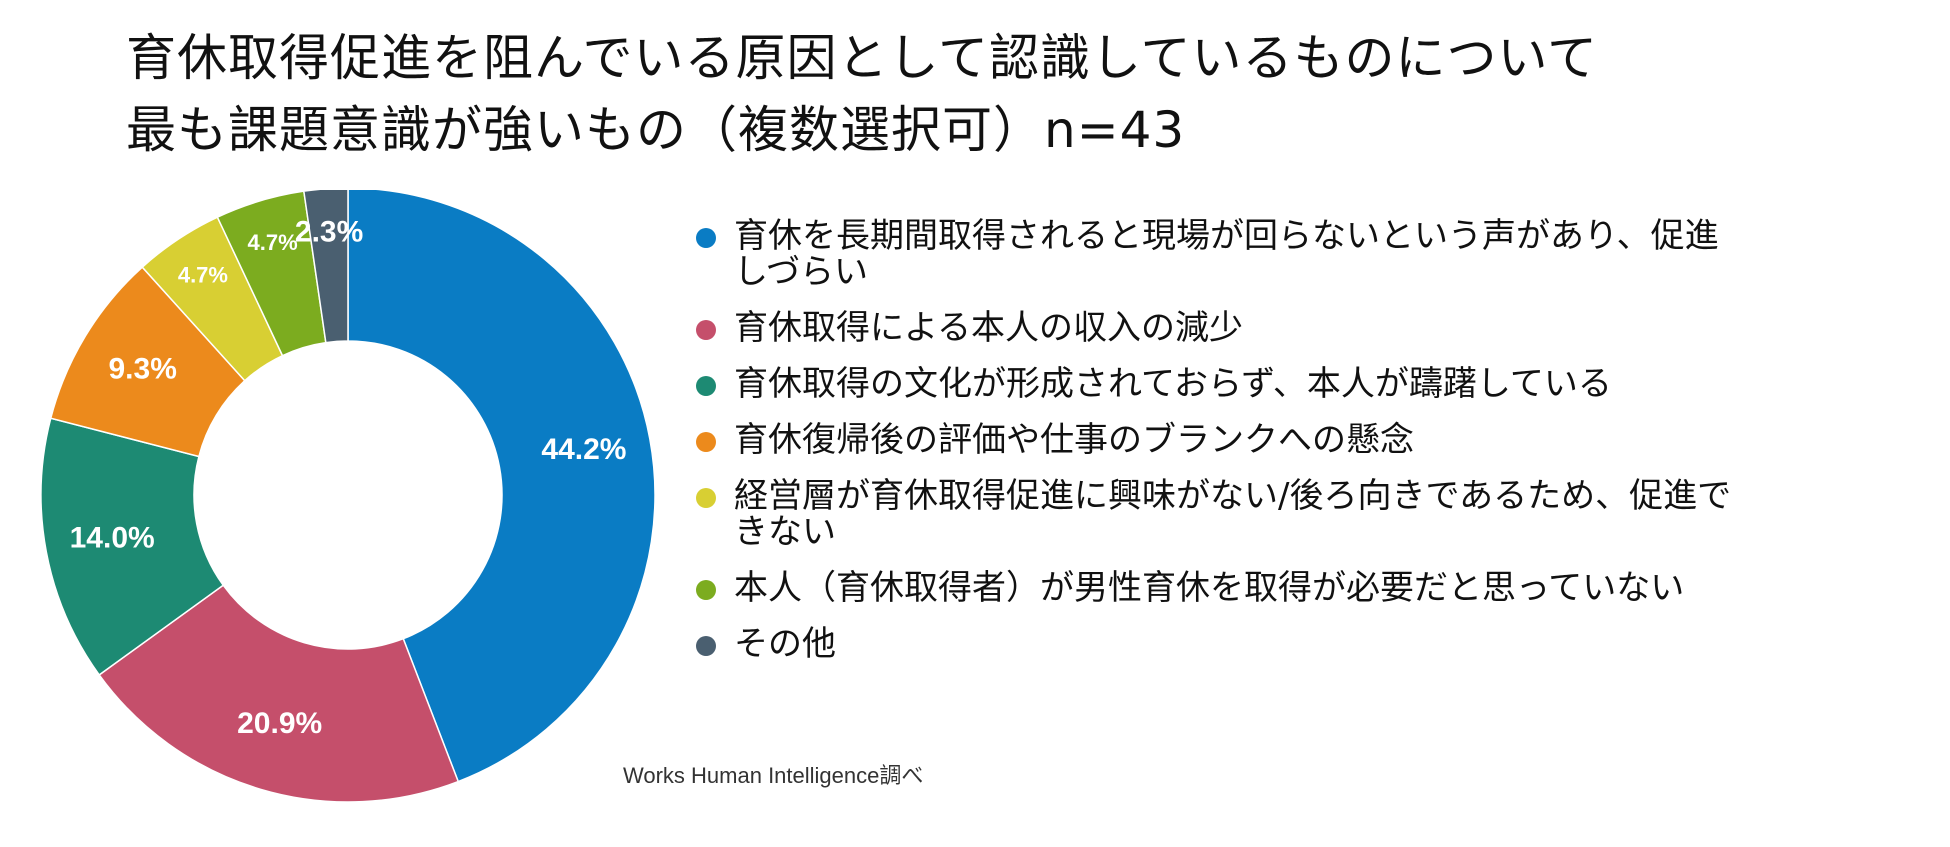 The height and width of the screenshot is (847, 1950). I want to click on legend-label-career-concern: 育休復帰後の評価や仕事のブランクへの懸念, so click(1074, 440).